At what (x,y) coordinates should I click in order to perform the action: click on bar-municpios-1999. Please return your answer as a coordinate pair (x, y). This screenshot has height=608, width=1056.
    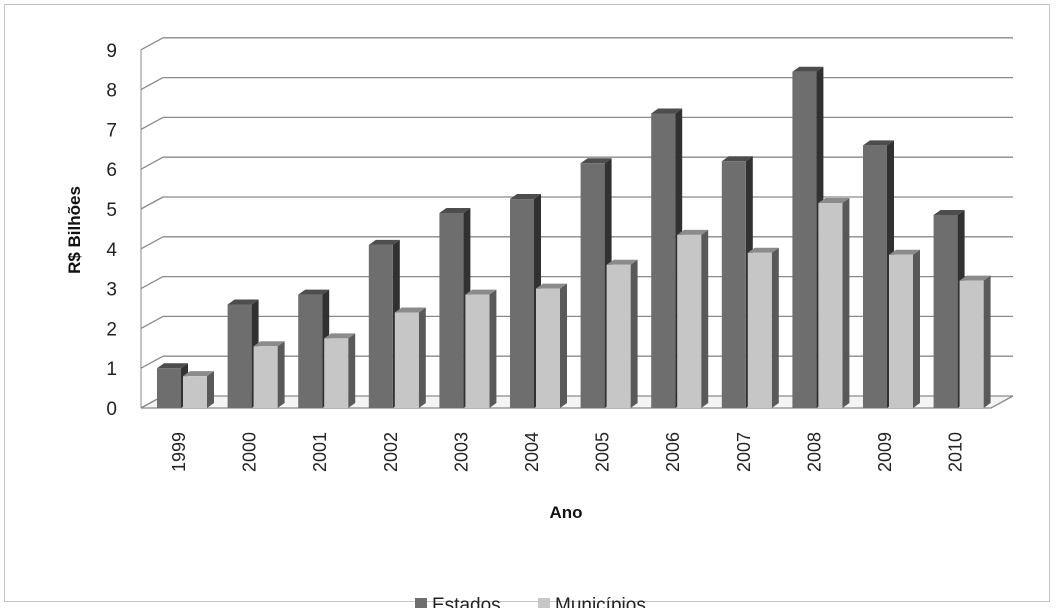
    Looking at the image, I should click on (198, 389).